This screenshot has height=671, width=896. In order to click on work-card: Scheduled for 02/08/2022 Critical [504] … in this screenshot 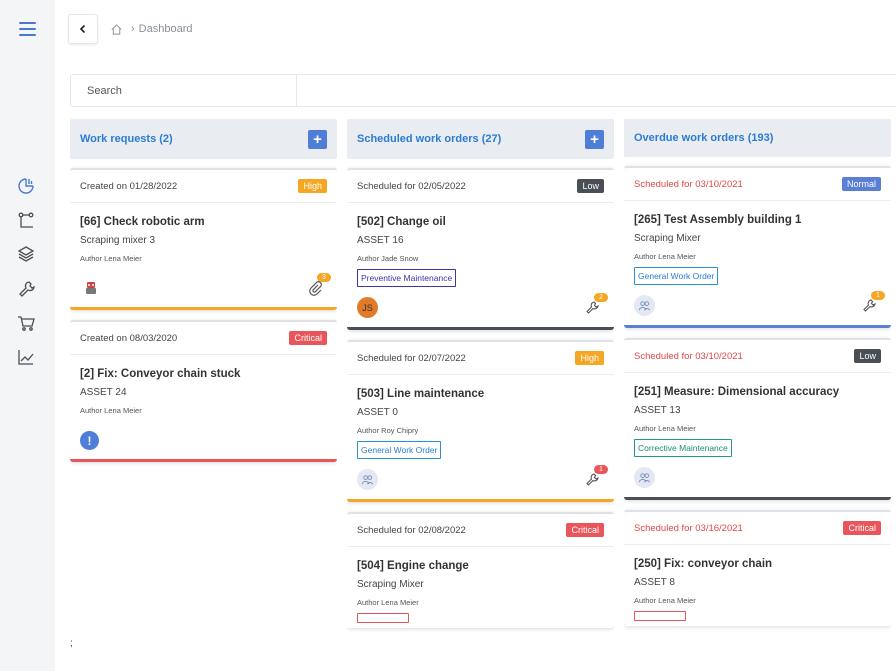, I will do `click(480, 570)`.